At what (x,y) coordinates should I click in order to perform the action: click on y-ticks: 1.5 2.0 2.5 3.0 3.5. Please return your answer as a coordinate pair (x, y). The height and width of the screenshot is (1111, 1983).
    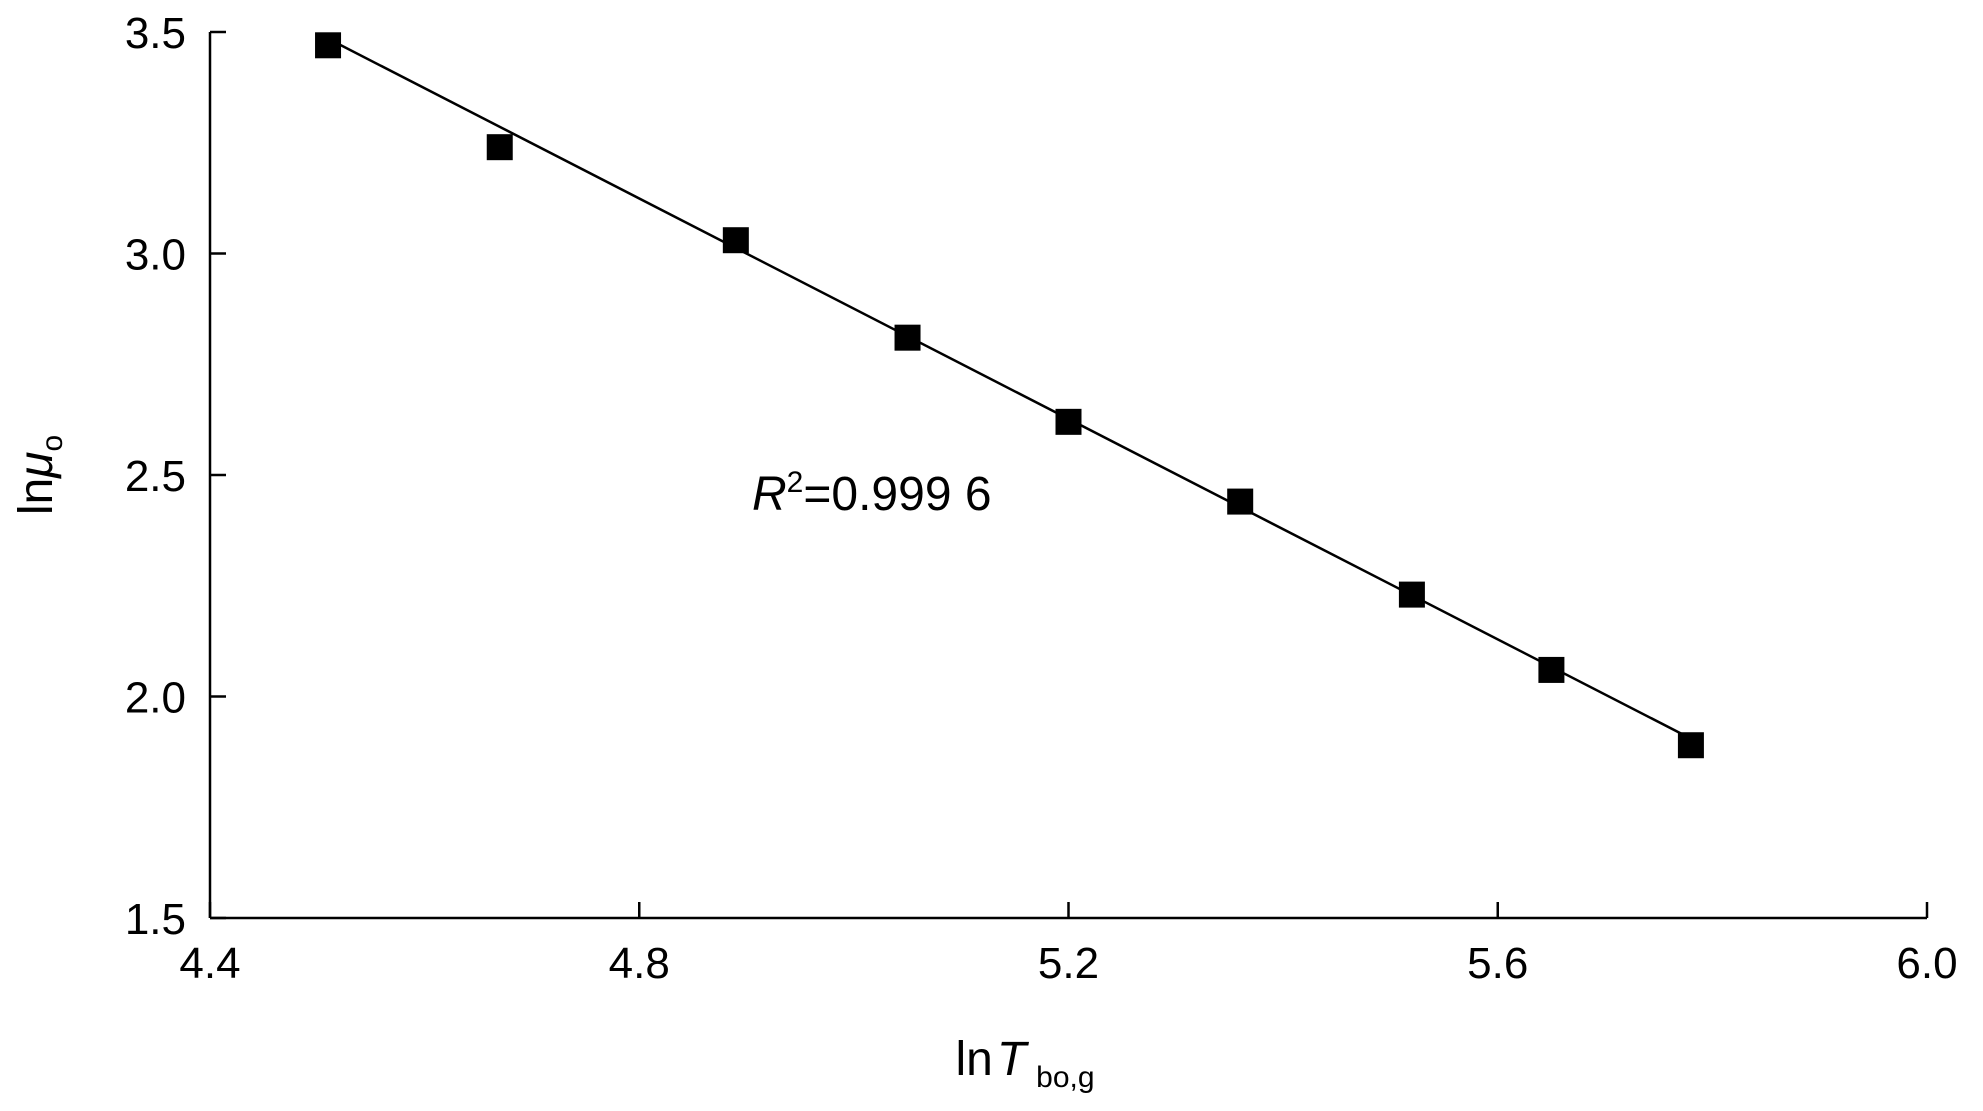
    Looking at the image, I should click on (175, 476).